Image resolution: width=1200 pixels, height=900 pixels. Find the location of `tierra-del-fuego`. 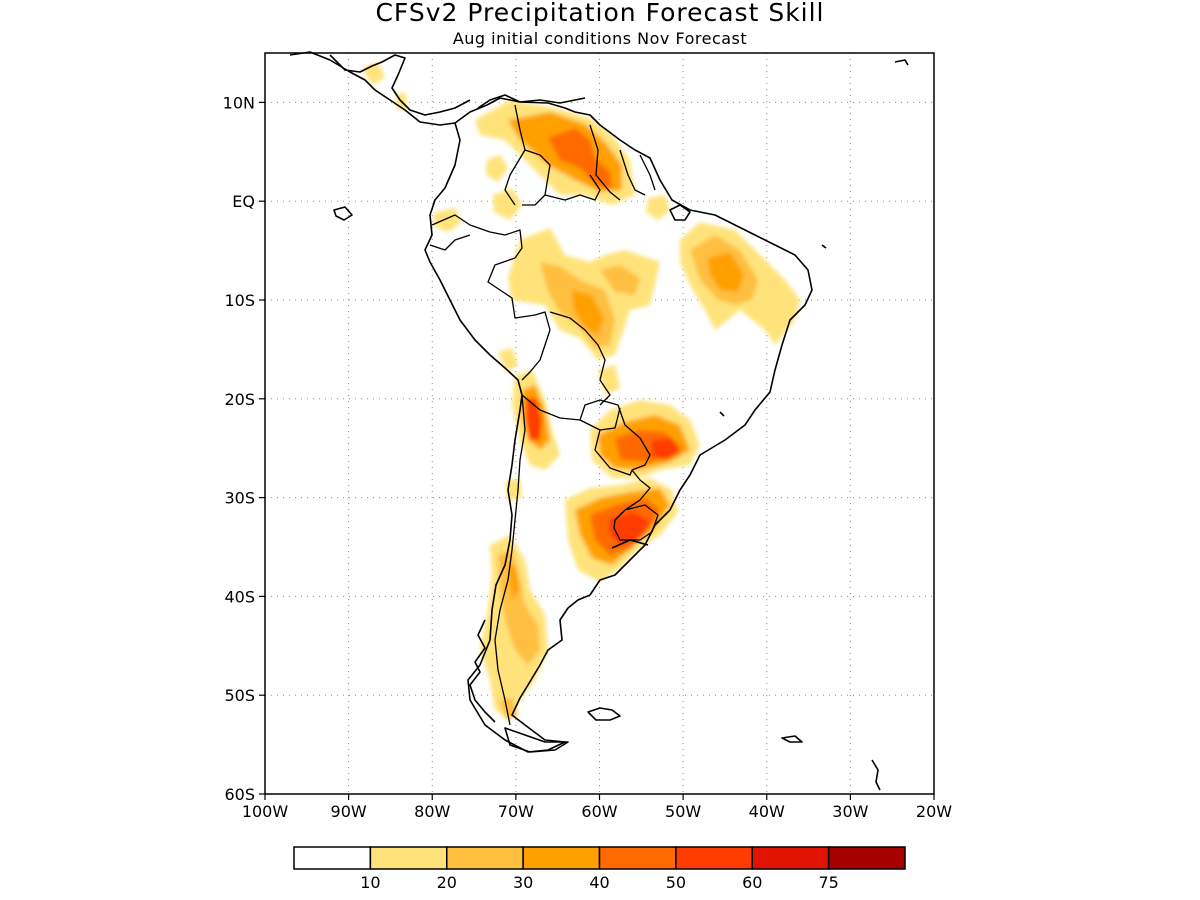

tierra-del-fuego is located at coordinates (536, 740).